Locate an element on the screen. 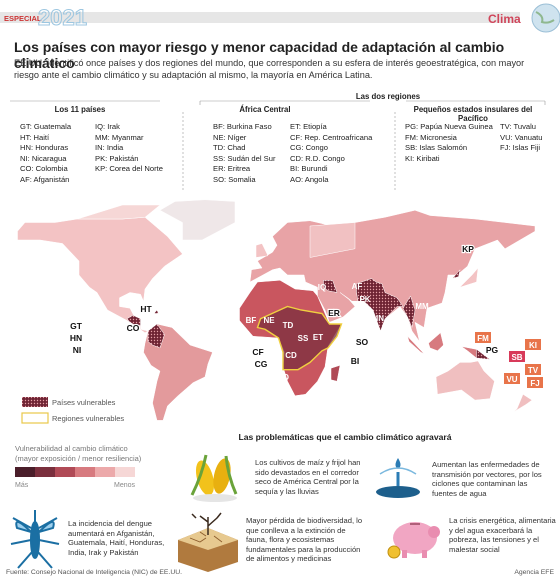 The width and height of the screenshot is (560, 580). globe-icon is located at coordinates (545, 18).